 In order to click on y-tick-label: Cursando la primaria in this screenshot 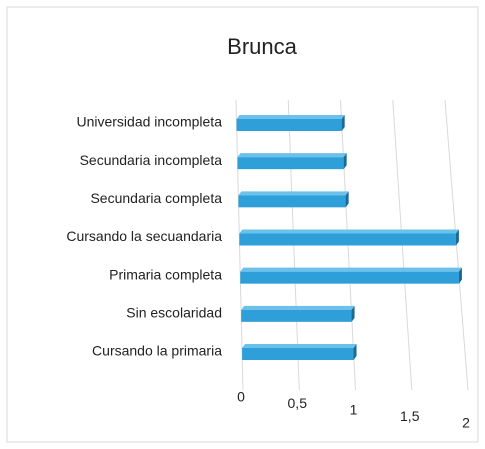, I will do `click(157, 351)`.